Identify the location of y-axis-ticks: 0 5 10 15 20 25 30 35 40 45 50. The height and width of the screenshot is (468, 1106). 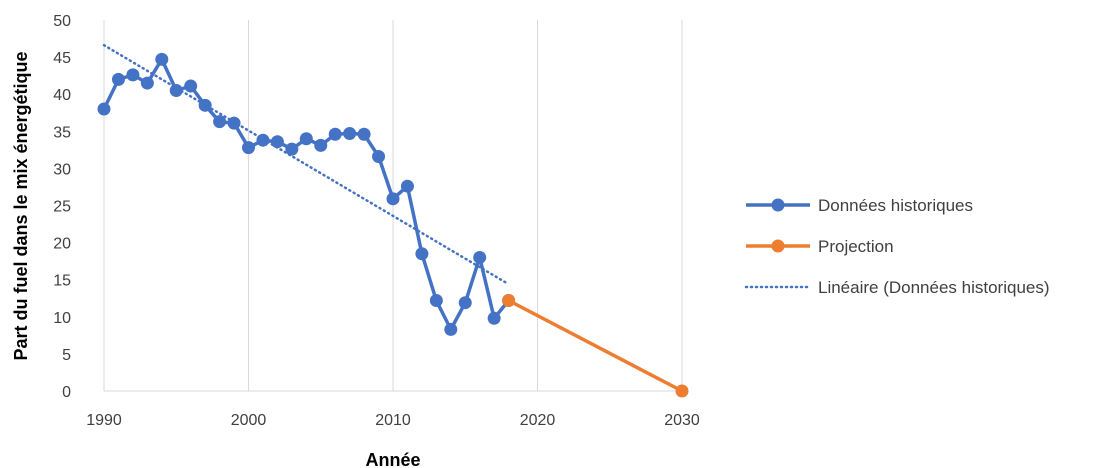
(62, 207).